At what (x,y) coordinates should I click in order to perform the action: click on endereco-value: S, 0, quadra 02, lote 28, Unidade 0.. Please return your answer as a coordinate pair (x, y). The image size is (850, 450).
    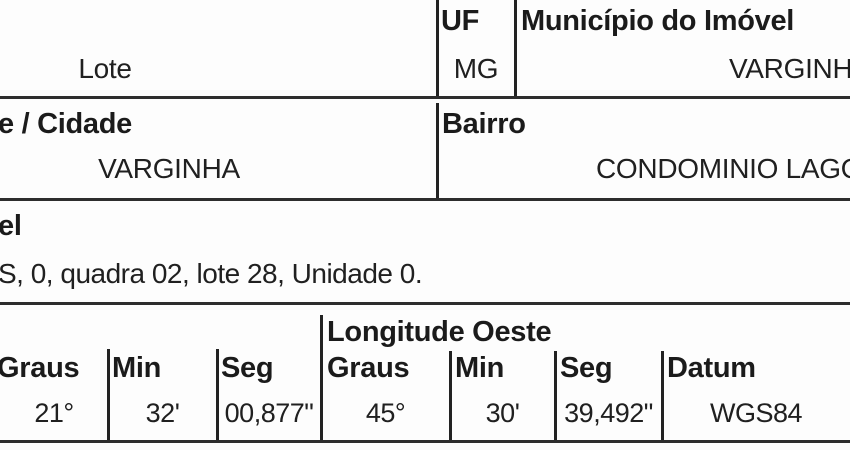
    Looking at the image, I should click on (211, 273).